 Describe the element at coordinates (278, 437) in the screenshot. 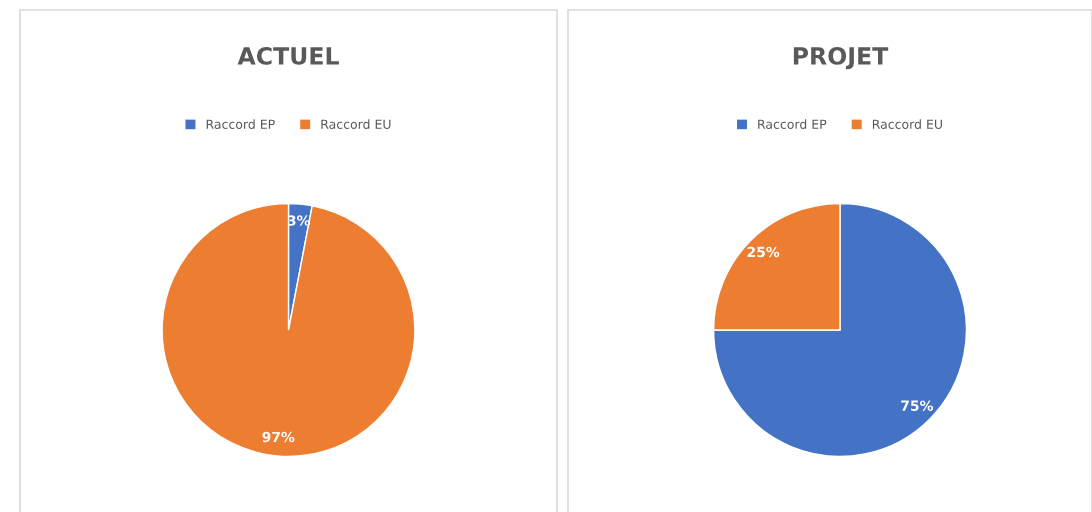

I see `data-label: 97%` at that location.